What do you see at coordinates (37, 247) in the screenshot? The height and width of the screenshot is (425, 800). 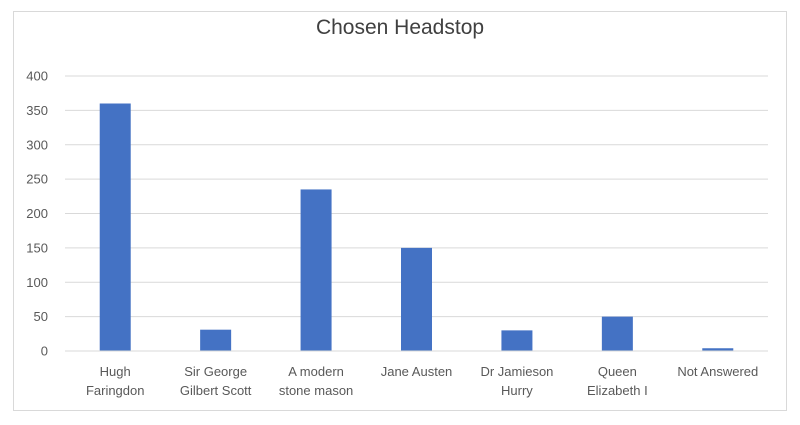 I see `y-tick-label: 150` at bounding box center [37, 247].